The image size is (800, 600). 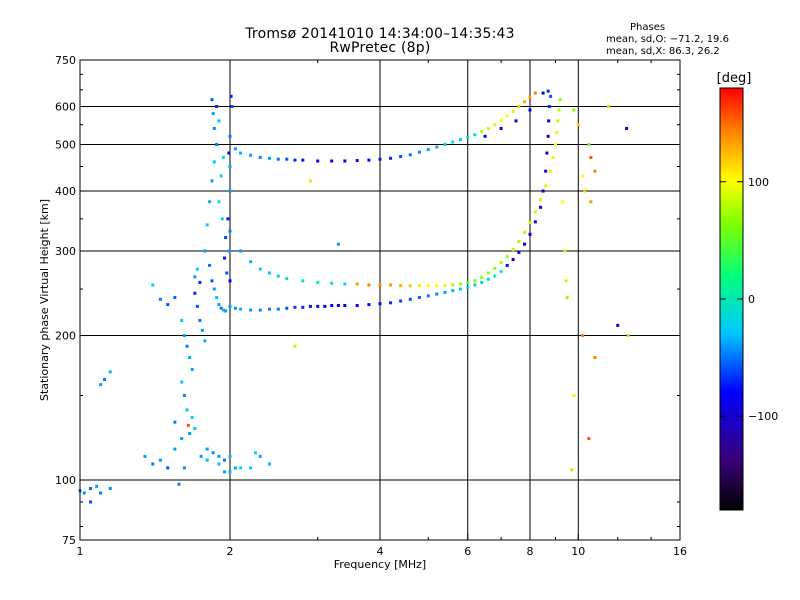 What do you see at coordinates (758, 182) in the screenshot?
I see `colorbar-tick-label: 100` at bounding box center [758, 182].